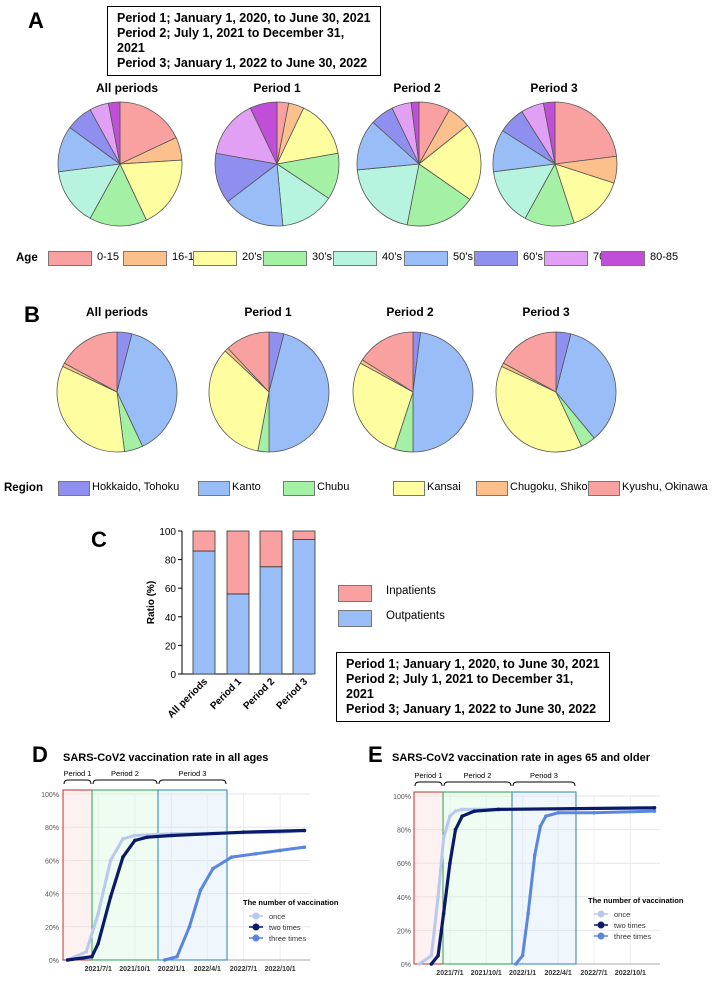 Image resolution: width=715 pixels, height=982 pixels. Describe the element at coordinates (268, 312) in the screenshot. I see `region-pie-title-p1: Period 1` at that location.